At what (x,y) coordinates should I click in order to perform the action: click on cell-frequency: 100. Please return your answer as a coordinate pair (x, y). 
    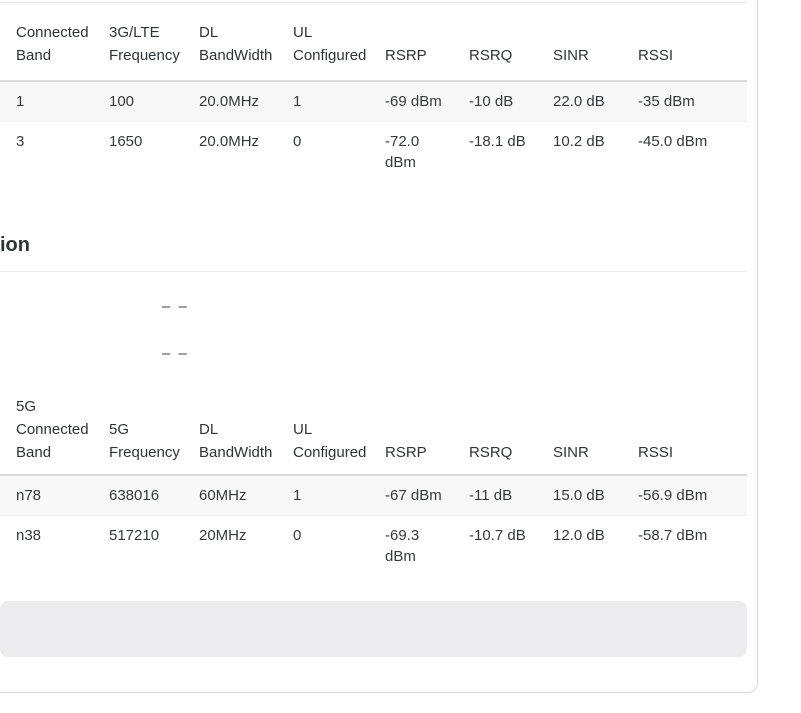
    Looking at the image, I should click on (138, 101).